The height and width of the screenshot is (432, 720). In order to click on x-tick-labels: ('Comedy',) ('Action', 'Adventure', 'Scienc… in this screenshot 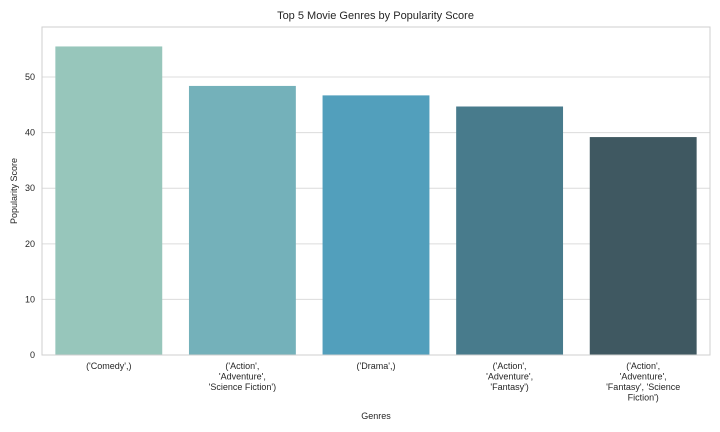, I will do `click(383, 382)`.